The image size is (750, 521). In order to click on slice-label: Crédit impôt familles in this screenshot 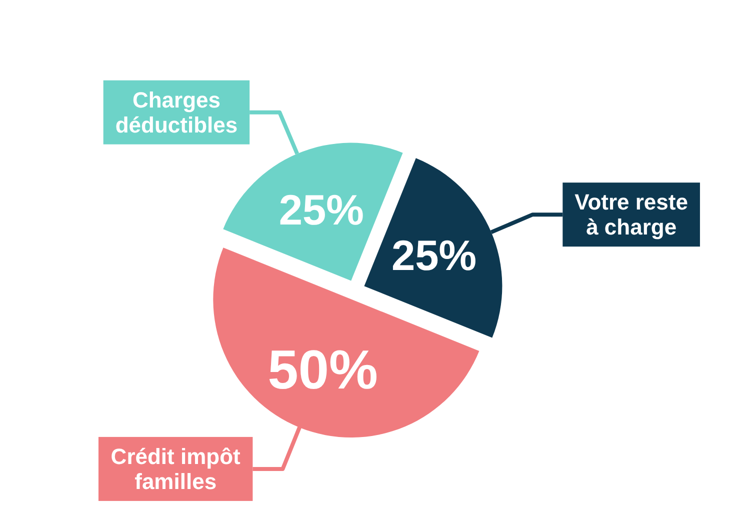, I will do `click(176, 469)`.